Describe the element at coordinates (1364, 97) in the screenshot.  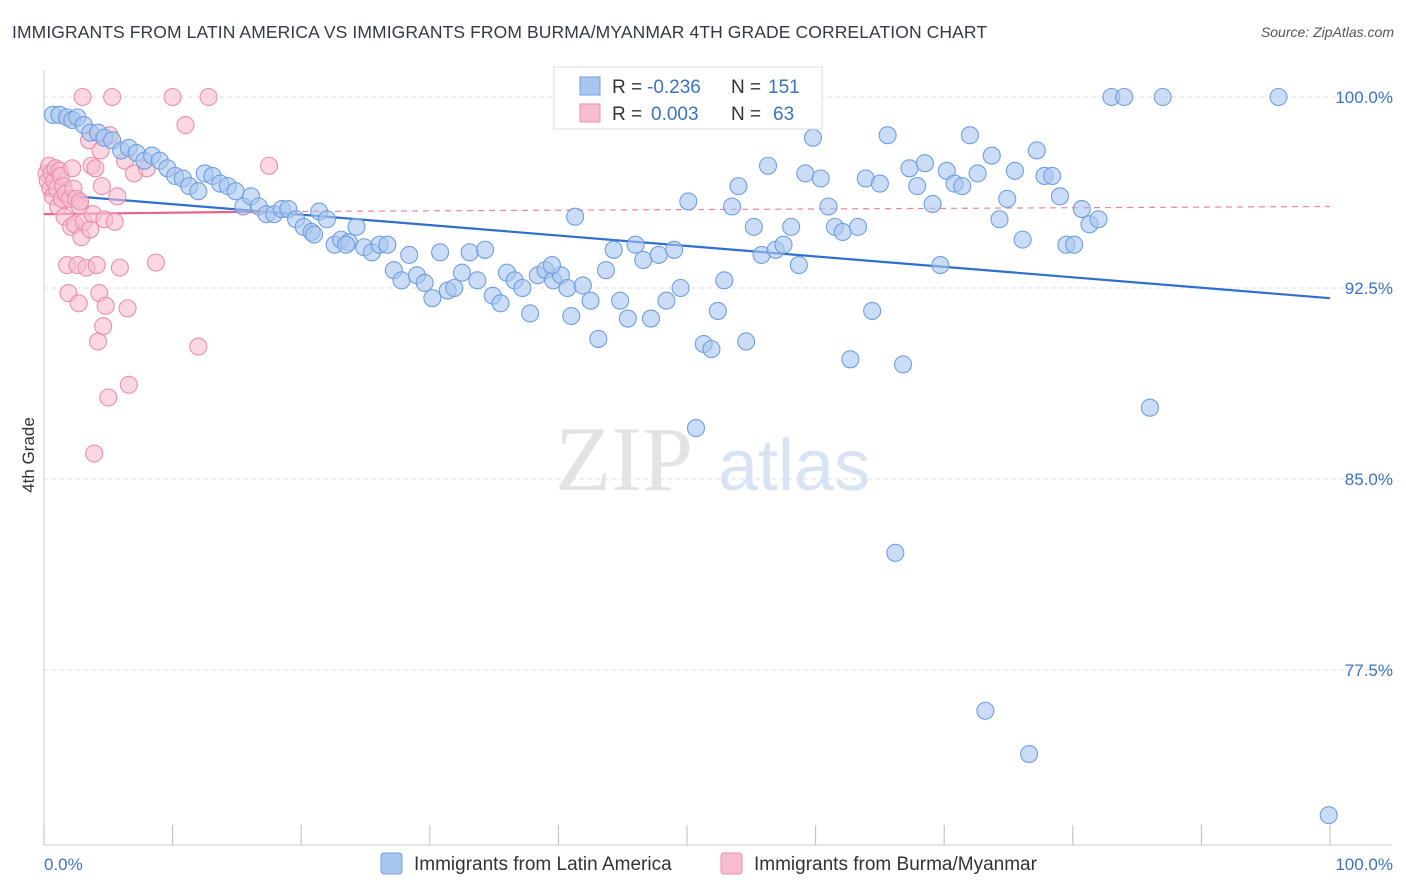
I see `y-tick-label-0: 100.0%` at that location.